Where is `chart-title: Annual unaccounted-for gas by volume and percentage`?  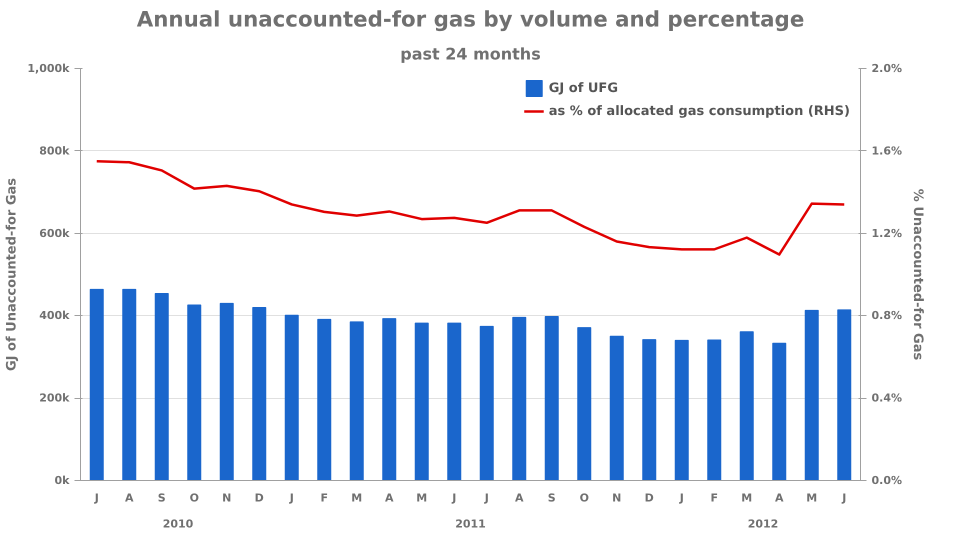
chart-title: Annual unaccounted-for gas by volume and percentage is located at coordinates (470, 20).